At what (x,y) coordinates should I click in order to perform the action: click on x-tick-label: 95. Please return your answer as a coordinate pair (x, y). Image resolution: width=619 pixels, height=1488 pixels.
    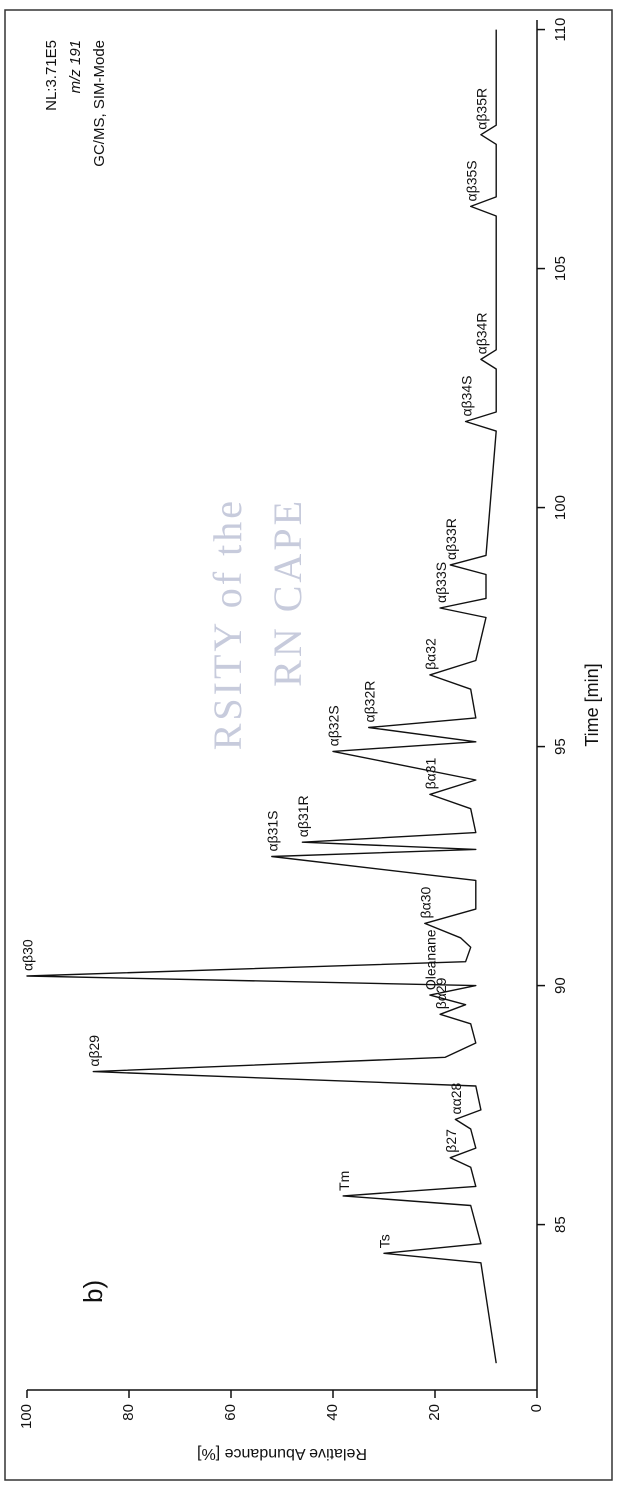
    Looking at the image, I should click on (560, 746).